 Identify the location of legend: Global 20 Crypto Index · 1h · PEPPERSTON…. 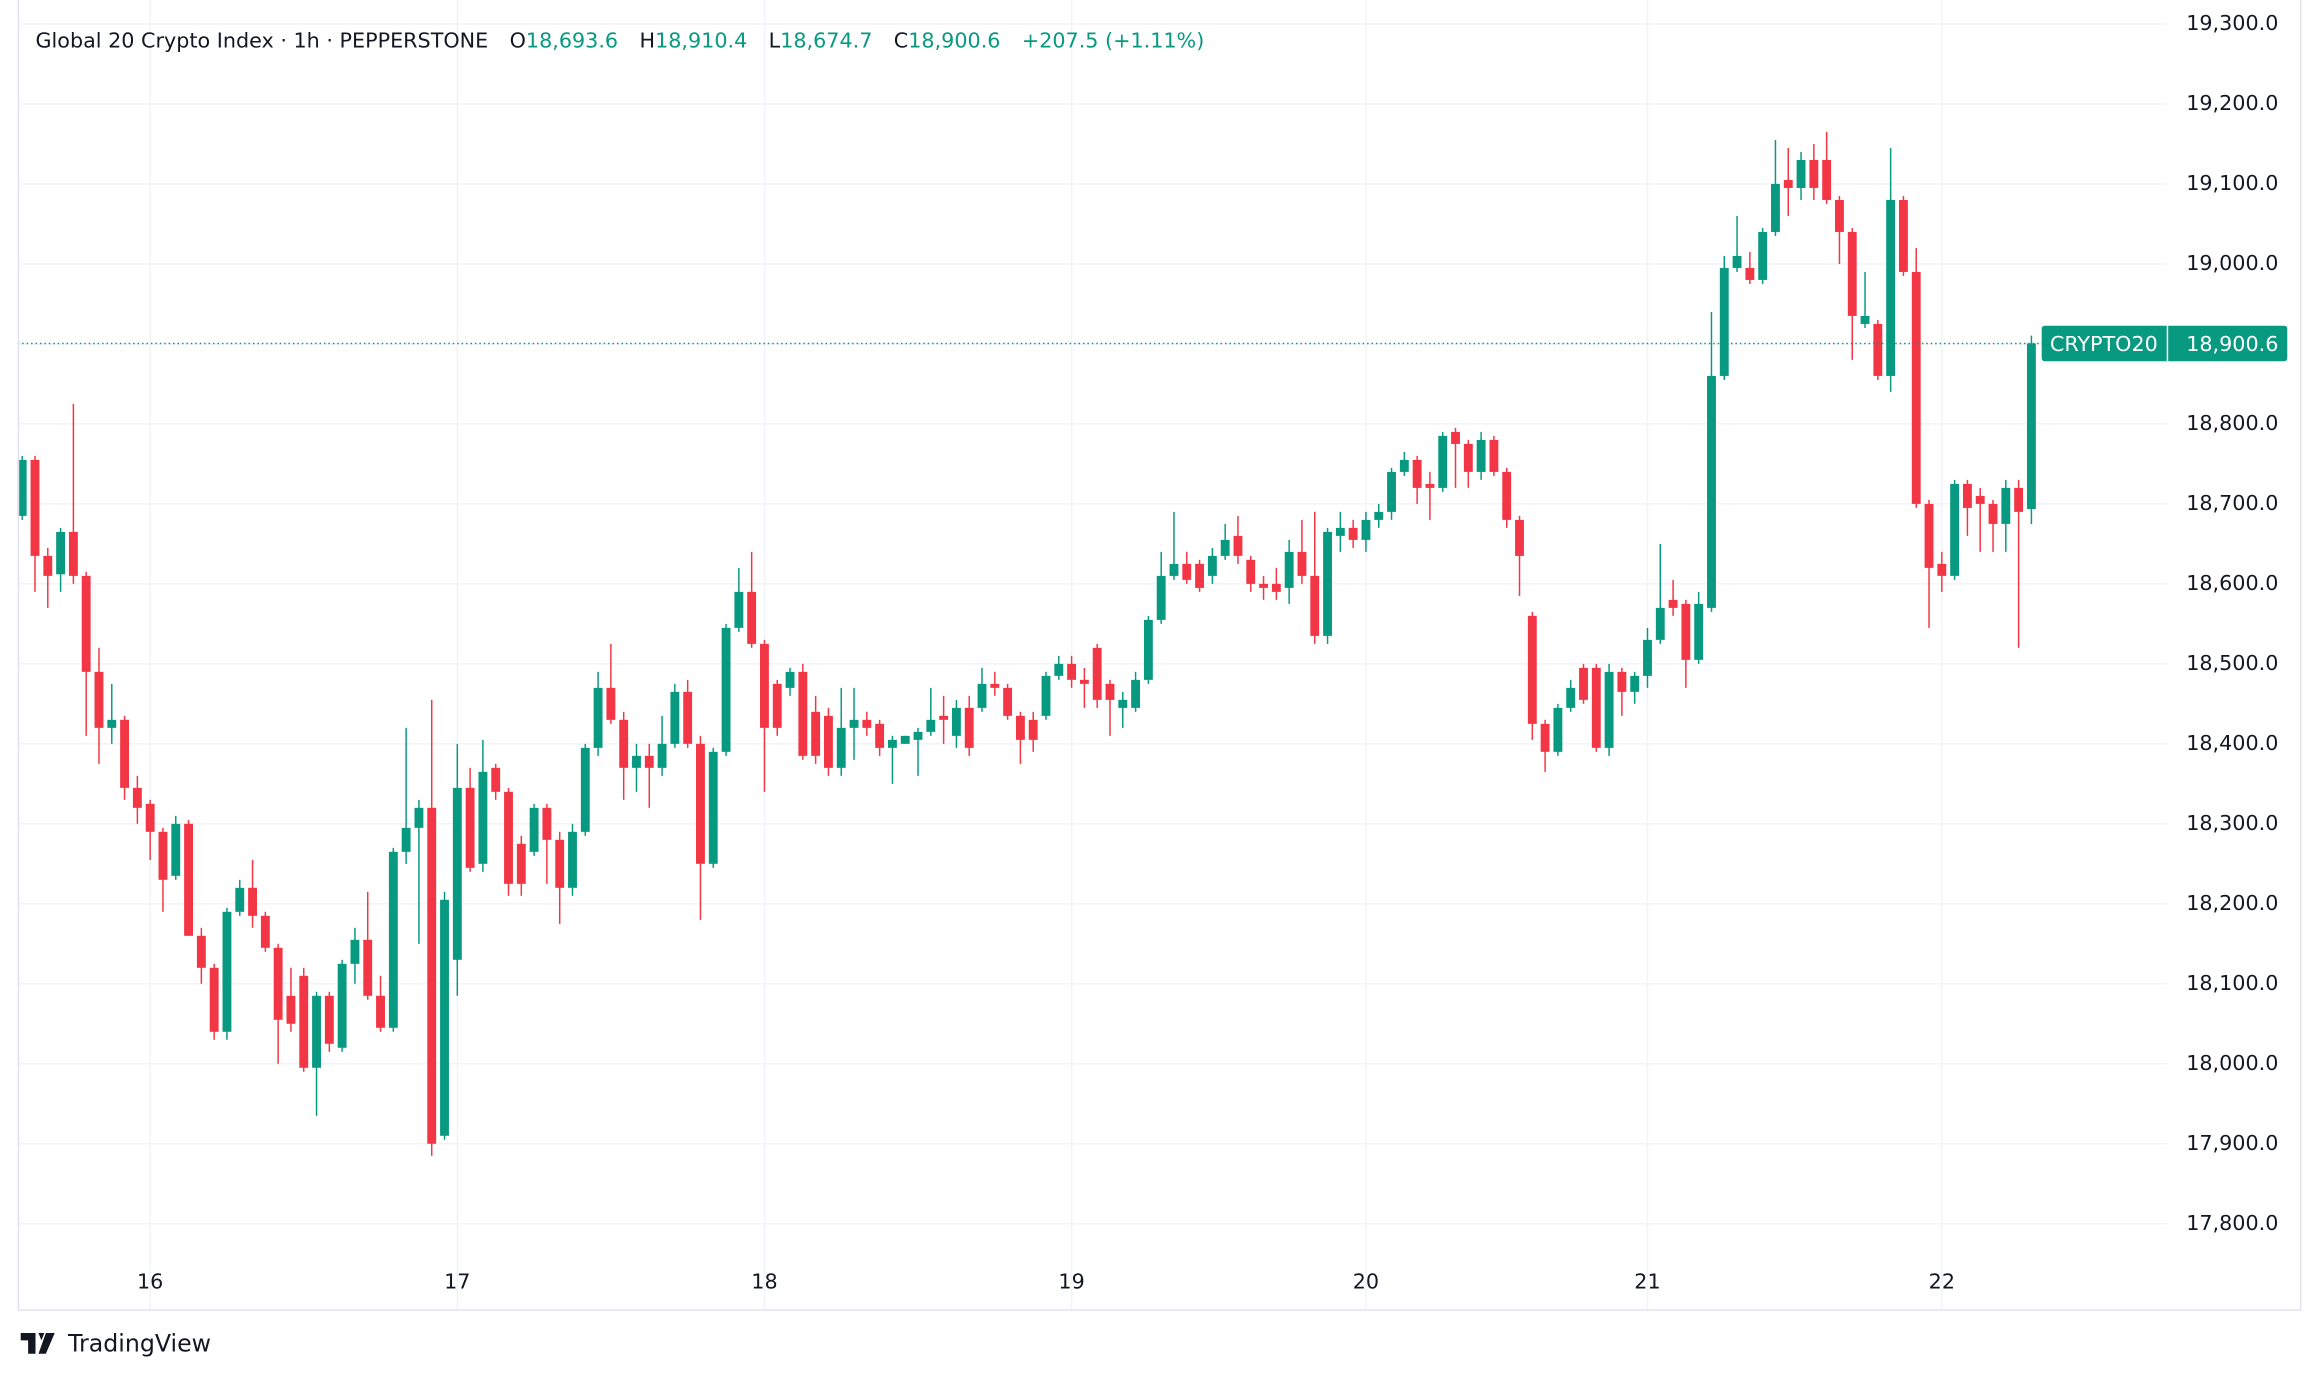
(620, 40).